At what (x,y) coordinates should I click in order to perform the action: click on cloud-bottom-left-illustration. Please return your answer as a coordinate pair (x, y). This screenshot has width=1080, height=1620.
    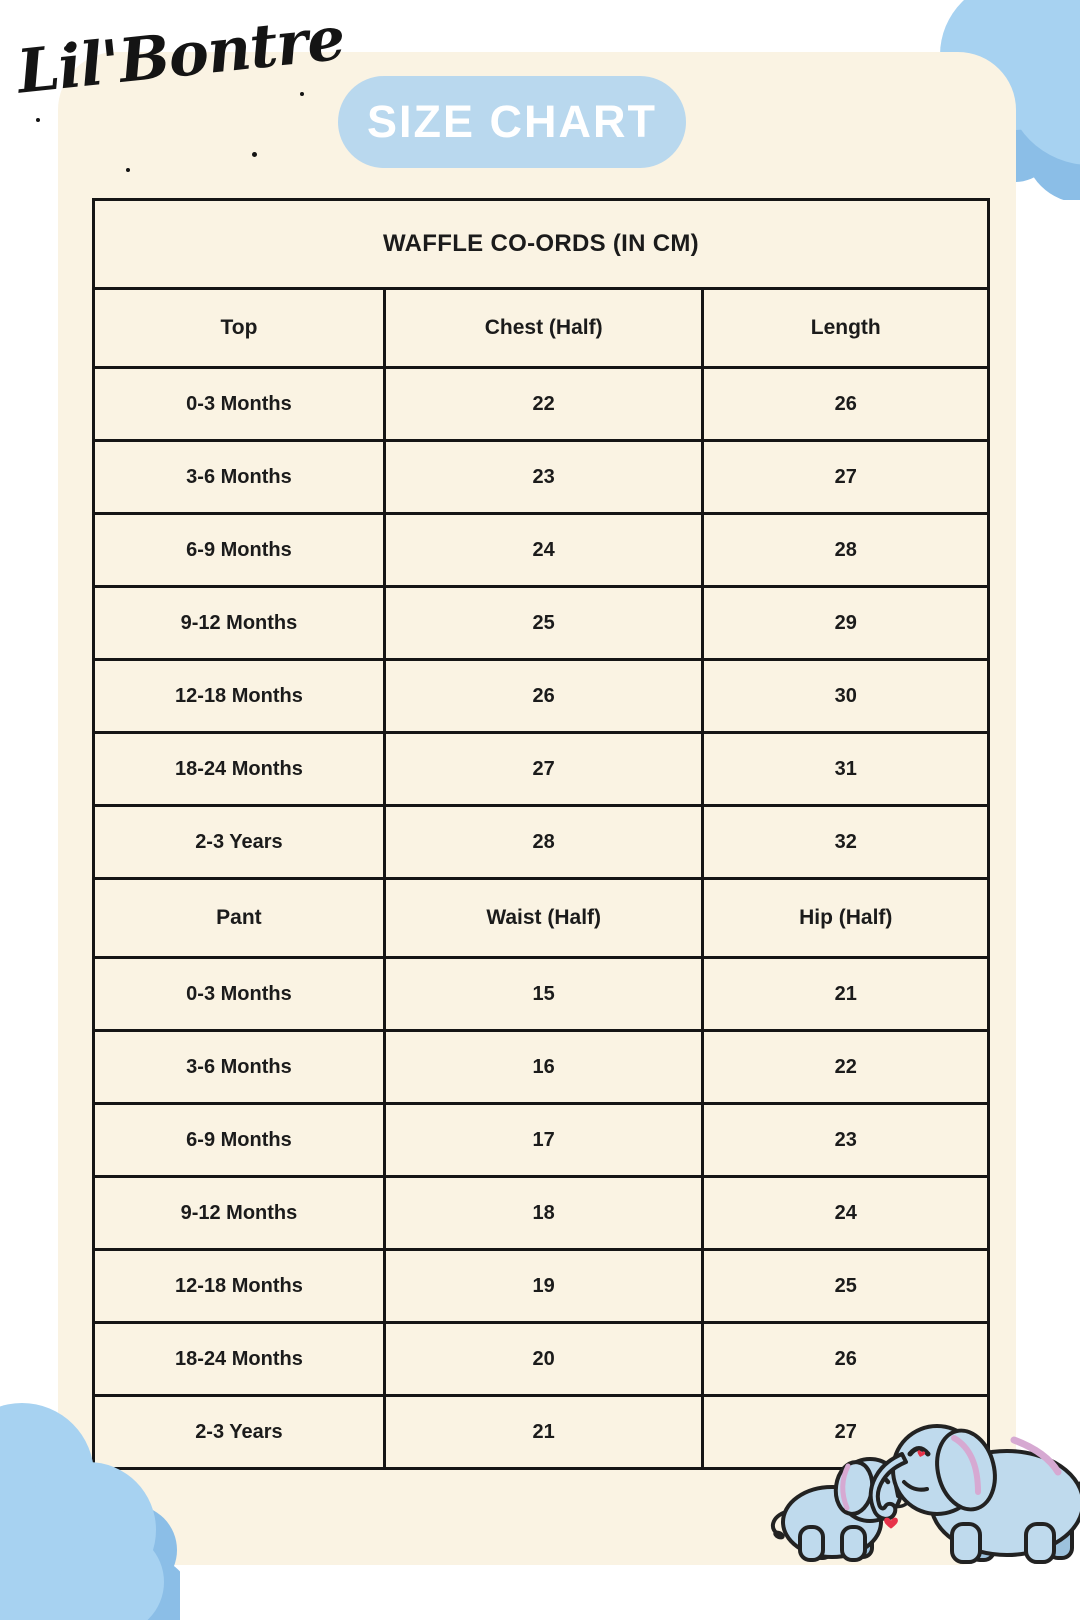
    Looking at the image, I should click on (90, 1511).